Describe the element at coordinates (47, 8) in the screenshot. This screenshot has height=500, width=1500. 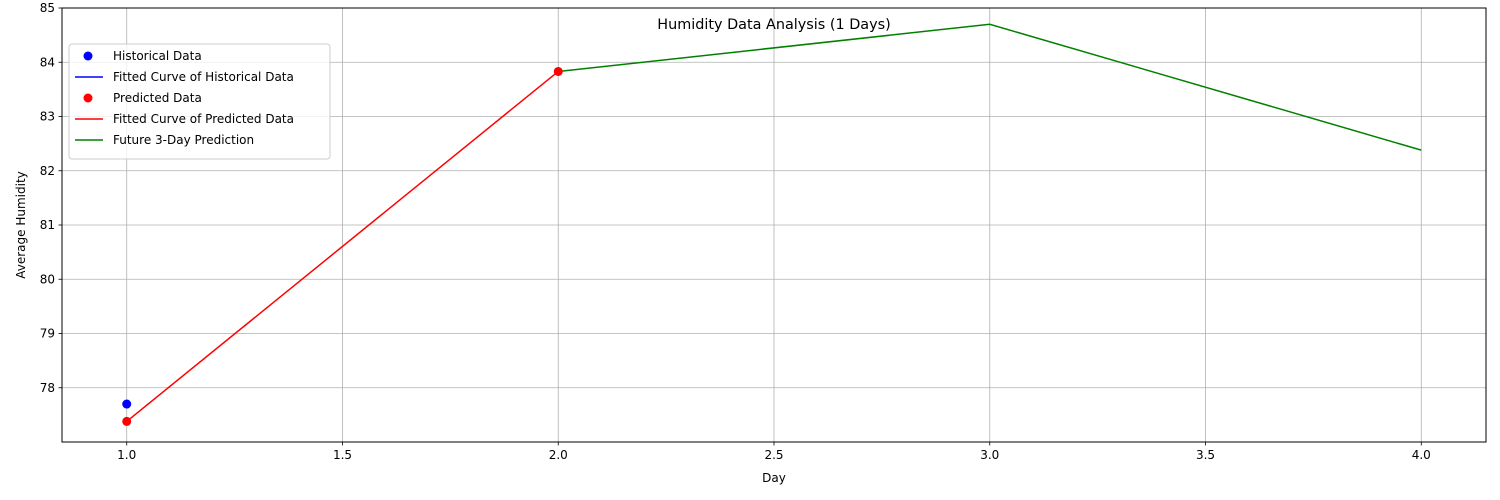
I see `y-tick-label: 85` at that location.